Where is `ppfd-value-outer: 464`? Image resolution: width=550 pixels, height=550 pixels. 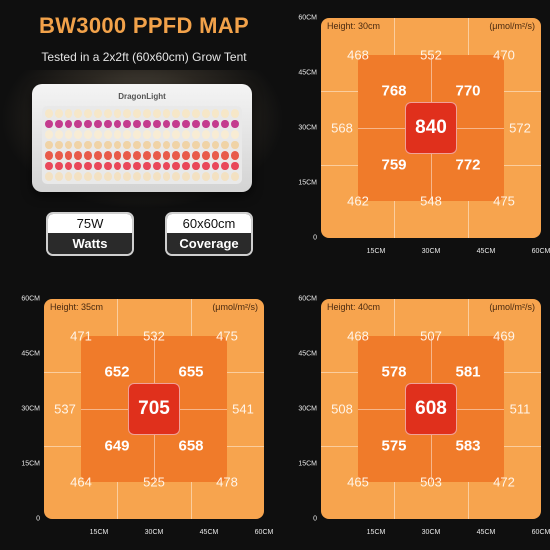 ppfd-value-outer: 464 is located at coordinates (81, 482).